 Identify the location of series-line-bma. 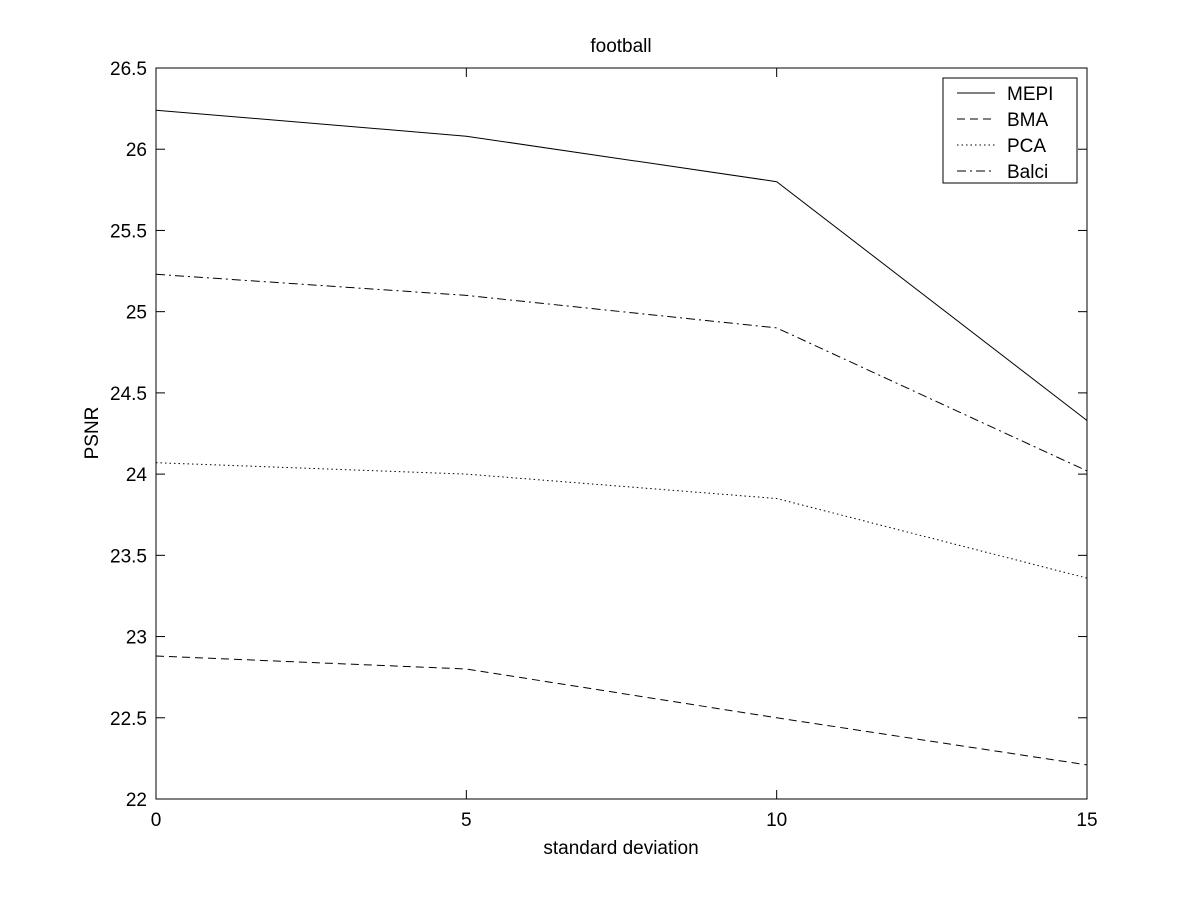
(621, 710).